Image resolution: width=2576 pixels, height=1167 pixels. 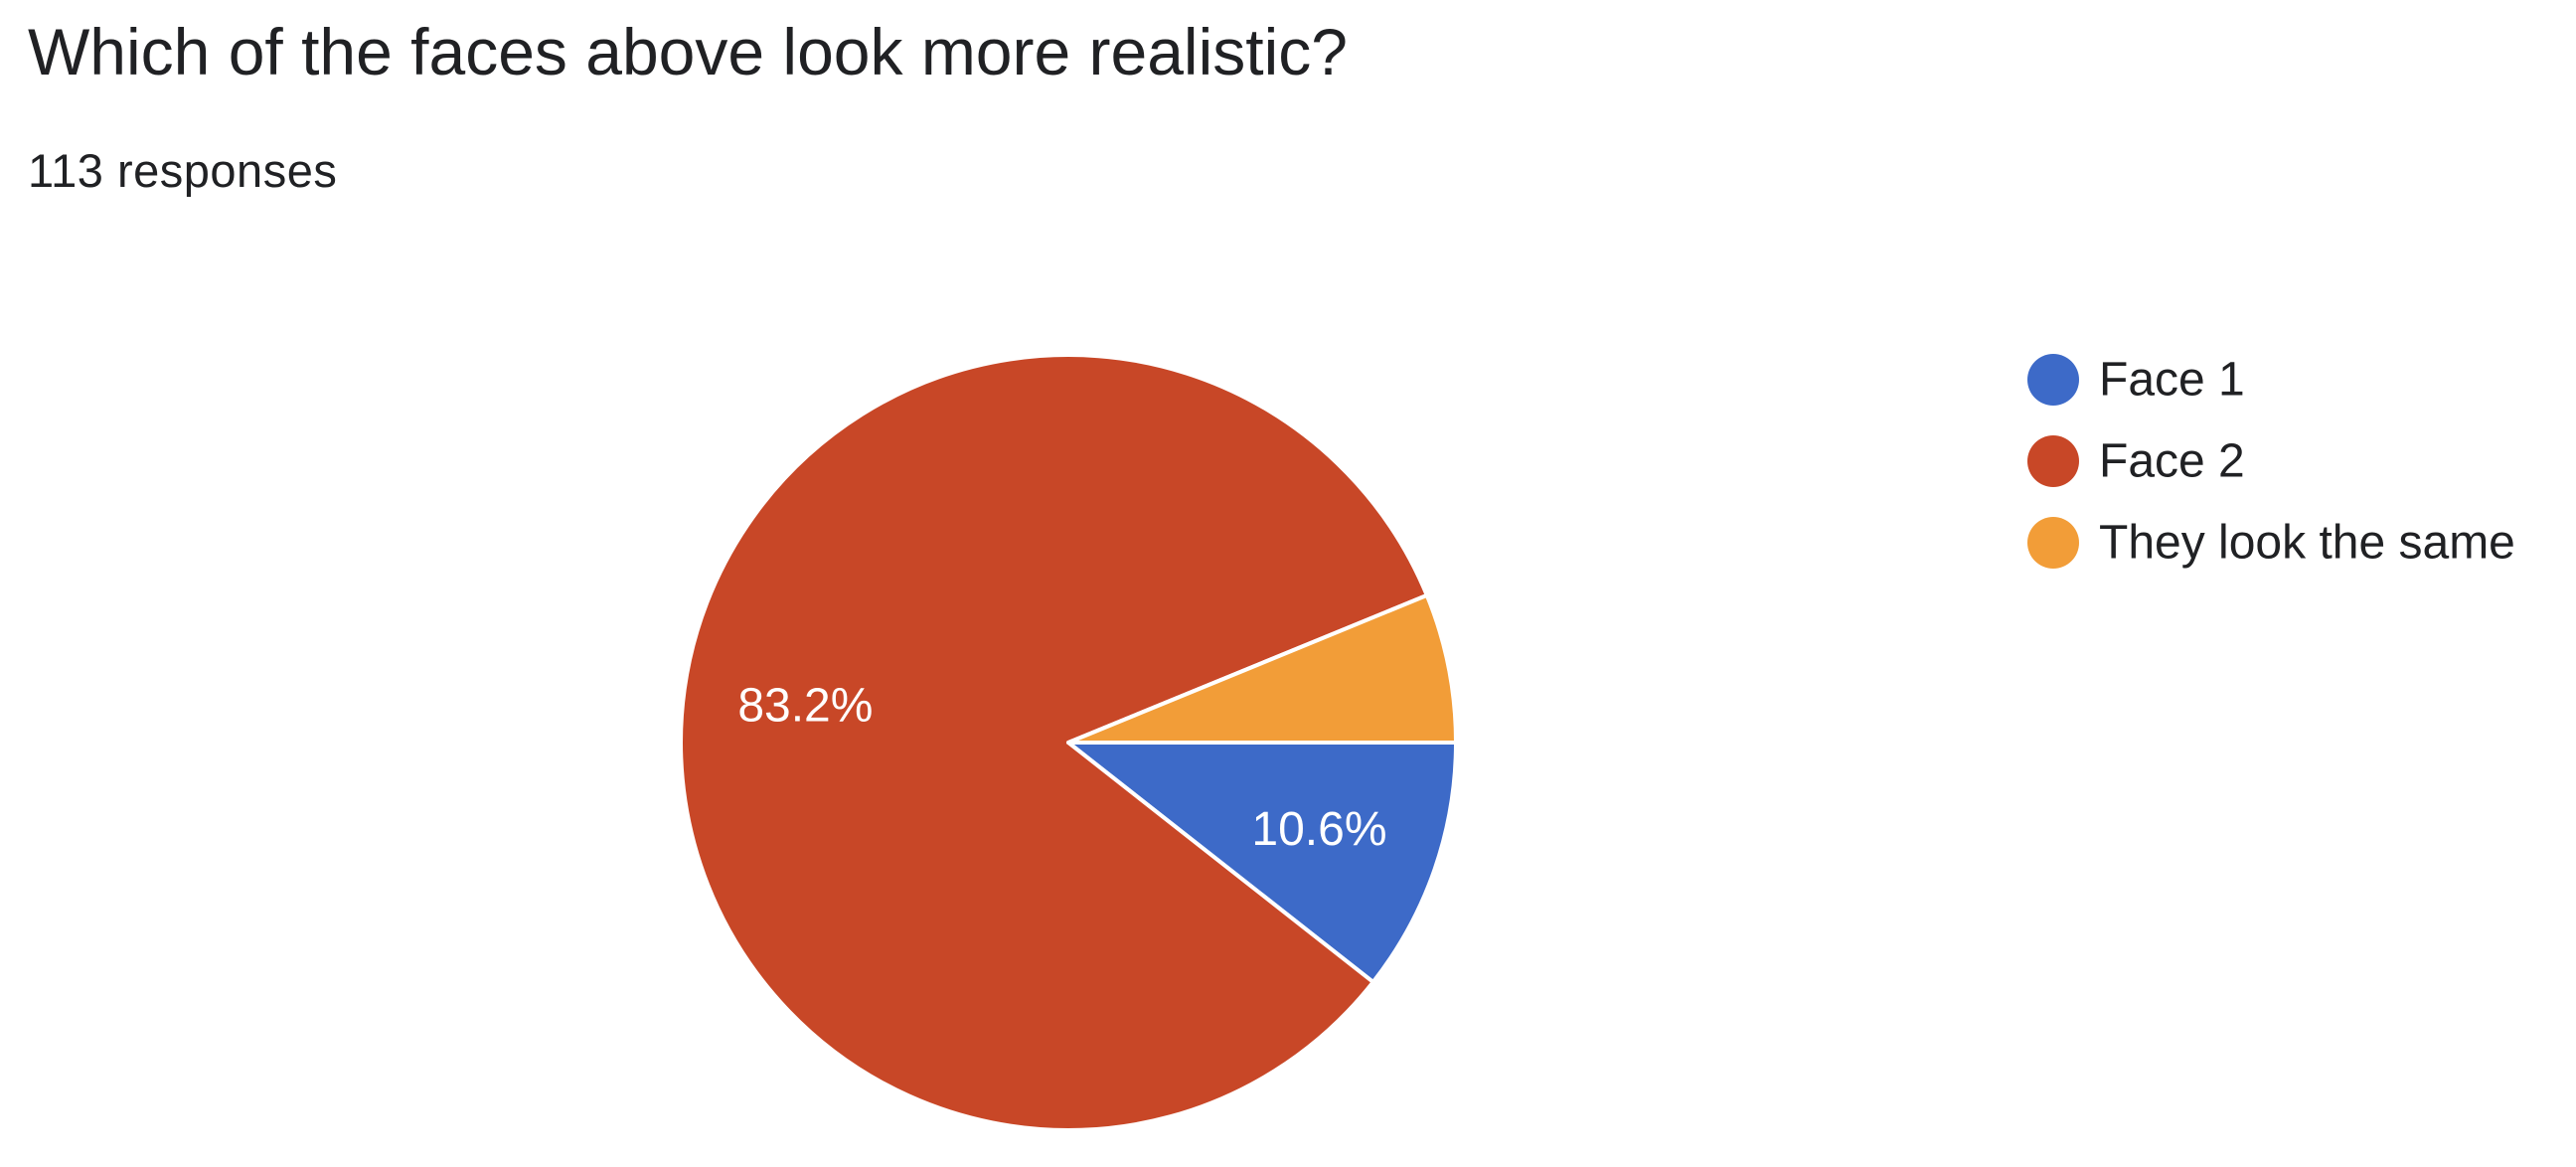 What do you see at coordinates (2172, 462) in the screenshot?
I see `legend-label-2: Face 2` at bounding box center [2172, 462].